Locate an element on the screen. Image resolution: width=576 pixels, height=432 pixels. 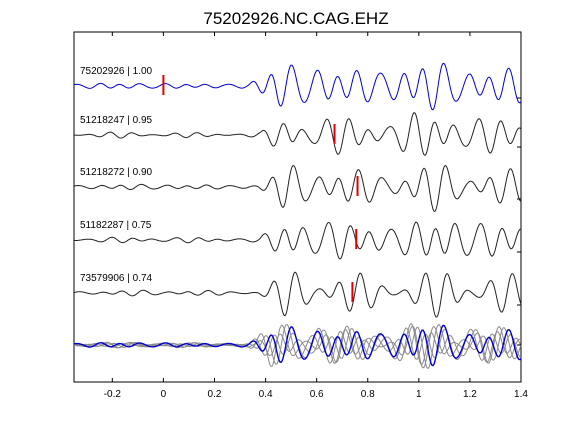
stack-reference-line is located at coordinates (297, 345).